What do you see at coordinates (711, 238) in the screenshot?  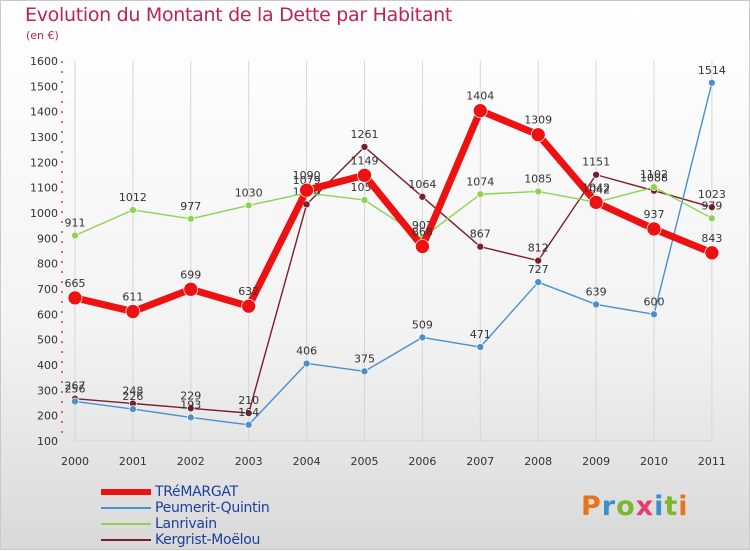 I see `data-label: 843` at bounding box center [711, 238].